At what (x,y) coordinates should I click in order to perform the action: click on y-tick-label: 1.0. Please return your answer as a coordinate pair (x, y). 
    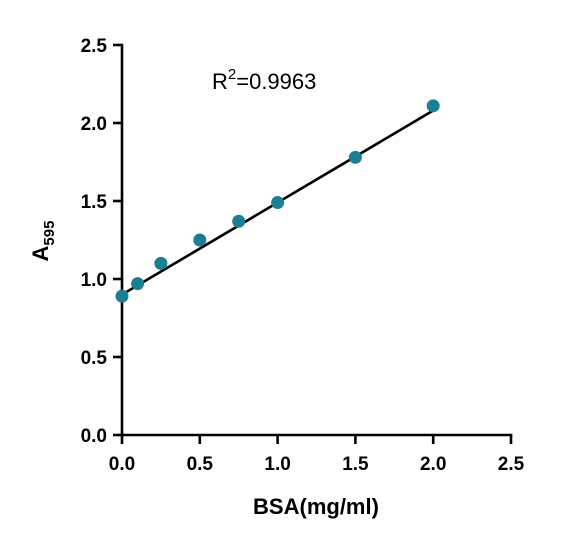
    Looking at the image, I should click on (94, 280).